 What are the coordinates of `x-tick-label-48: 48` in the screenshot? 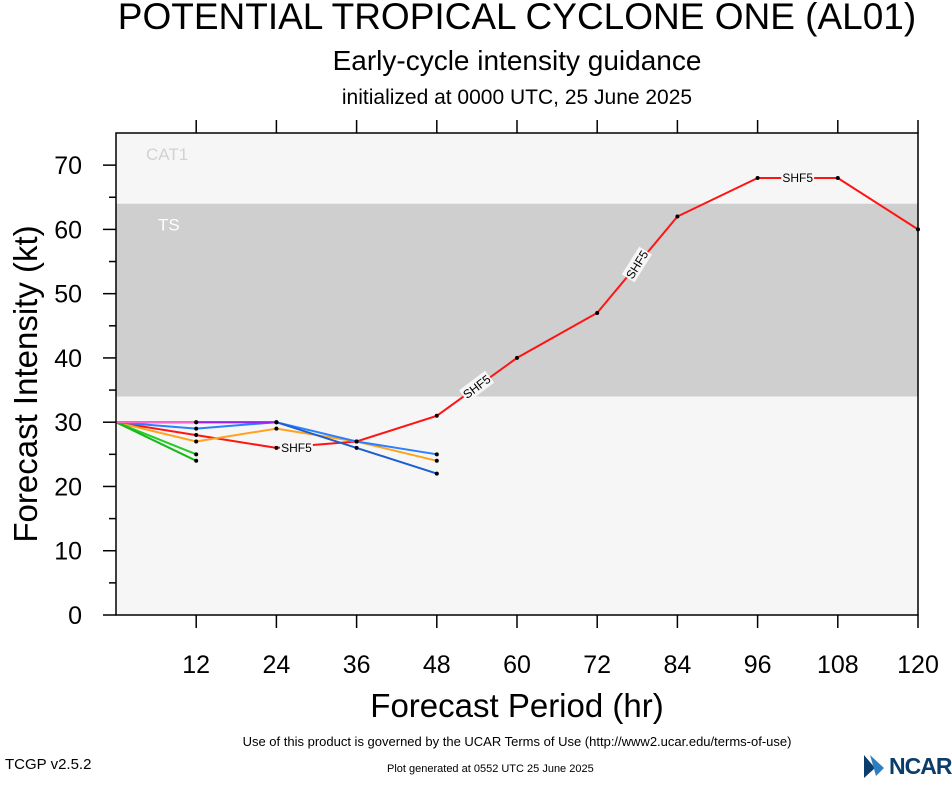 It's located at (437, 665).